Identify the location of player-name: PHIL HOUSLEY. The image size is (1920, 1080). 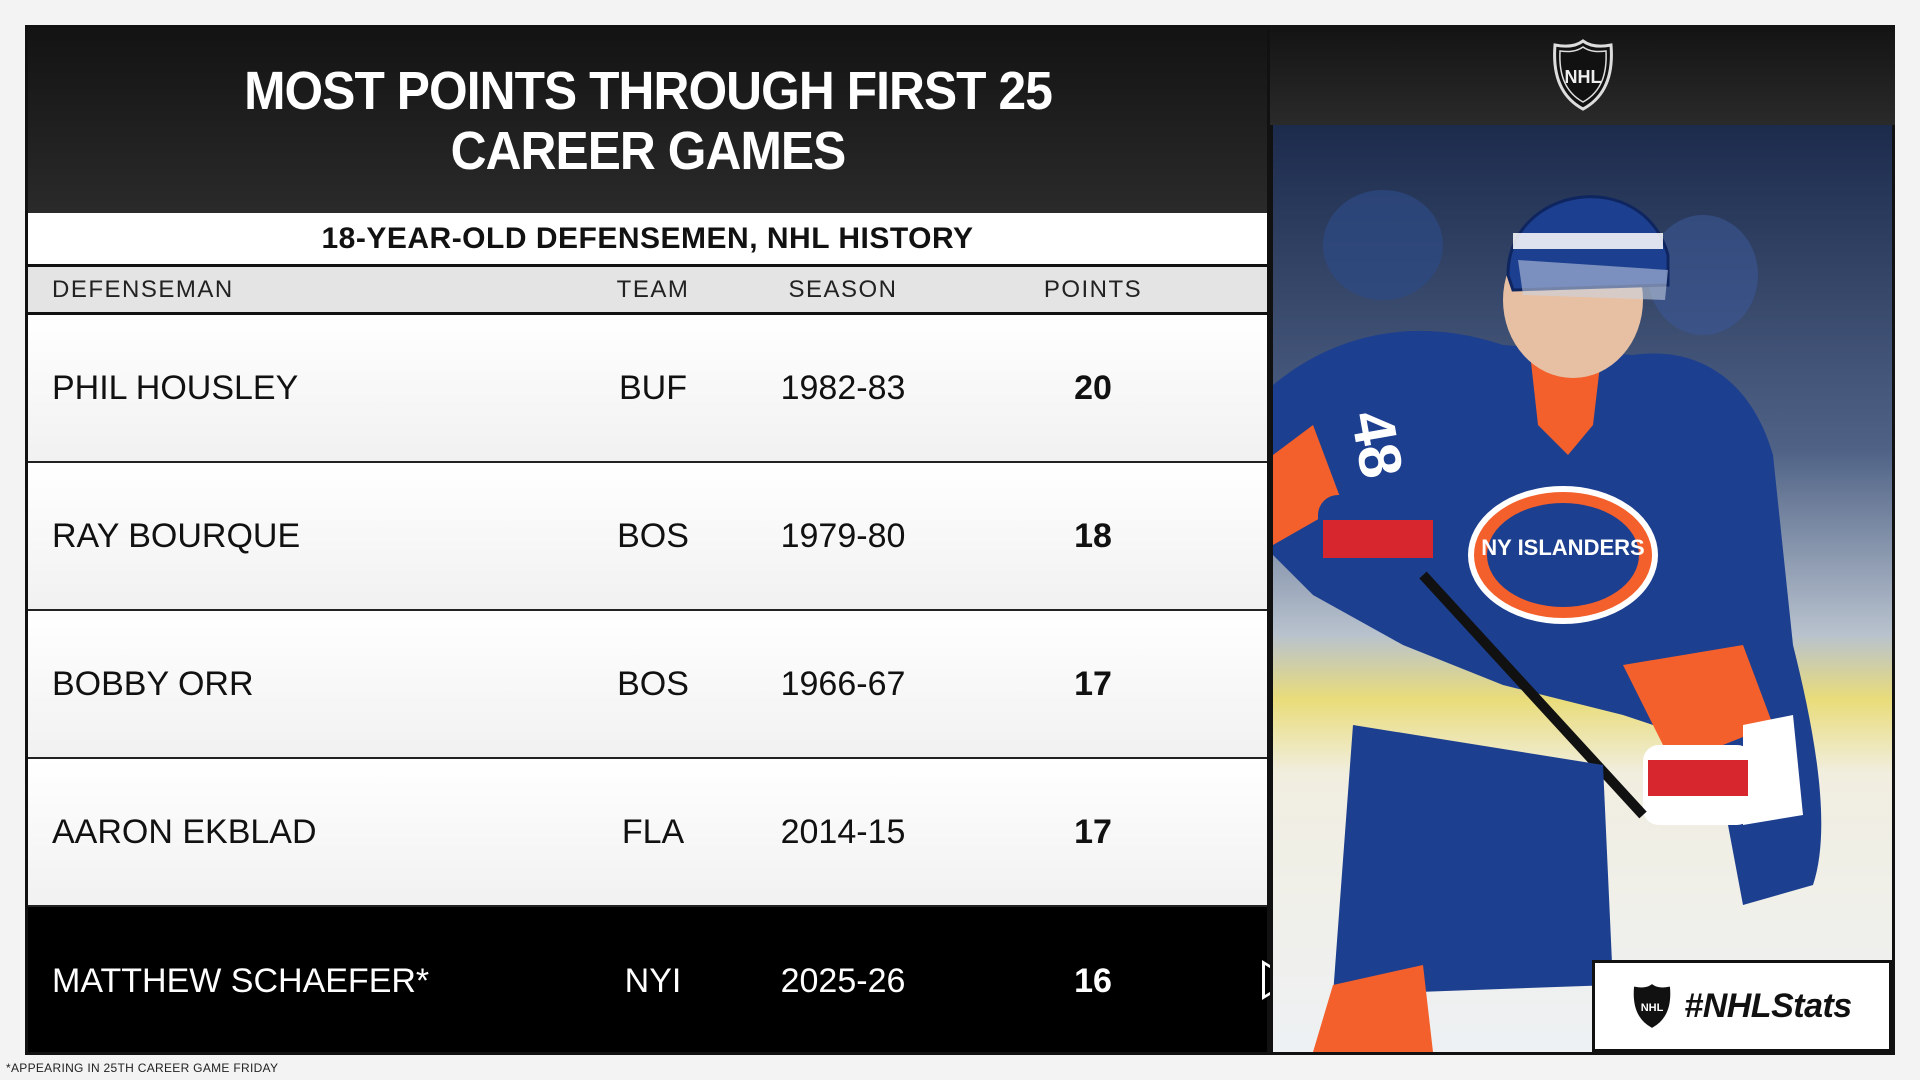
(175, 387).